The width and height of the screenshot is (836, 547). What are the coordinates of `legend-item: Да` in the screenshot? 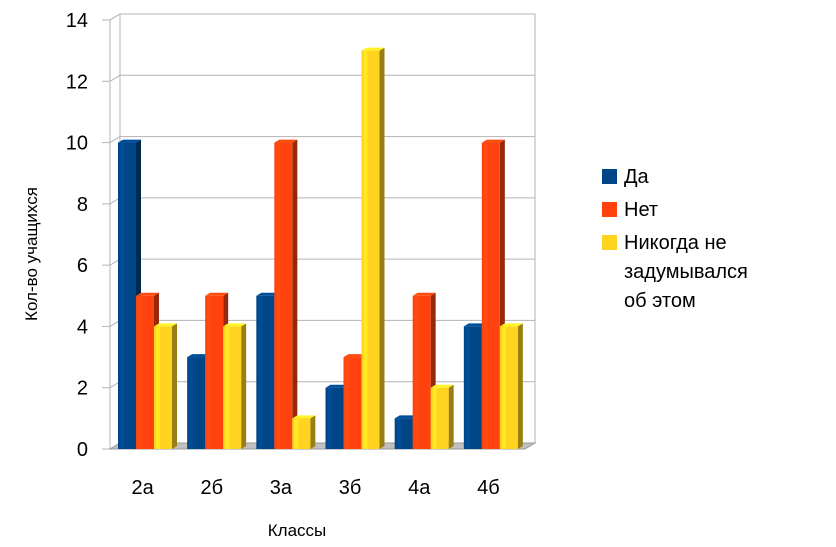 It's located at (717, 177).